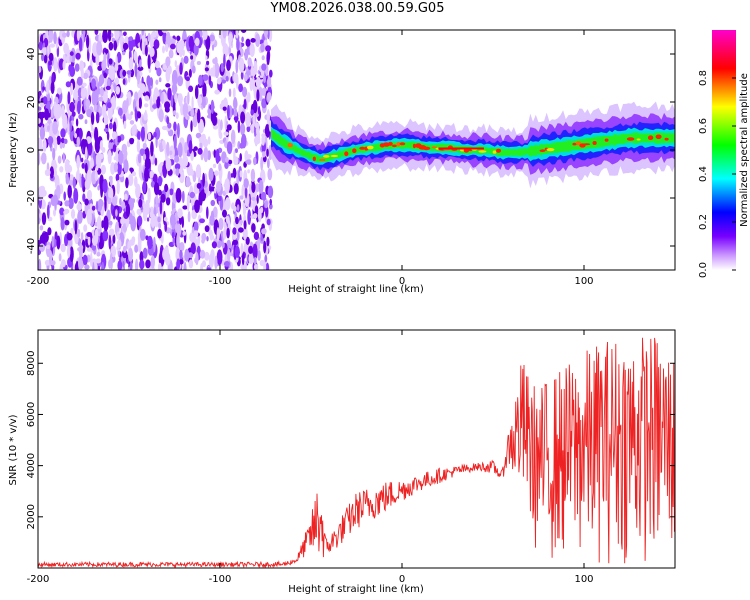 This screenshot has width=750, height=600. What do you see at coordinates (703, 222) in the screenshot?
I see `colorbar-tick-label: 0.2` at bounding box center [703, 222].